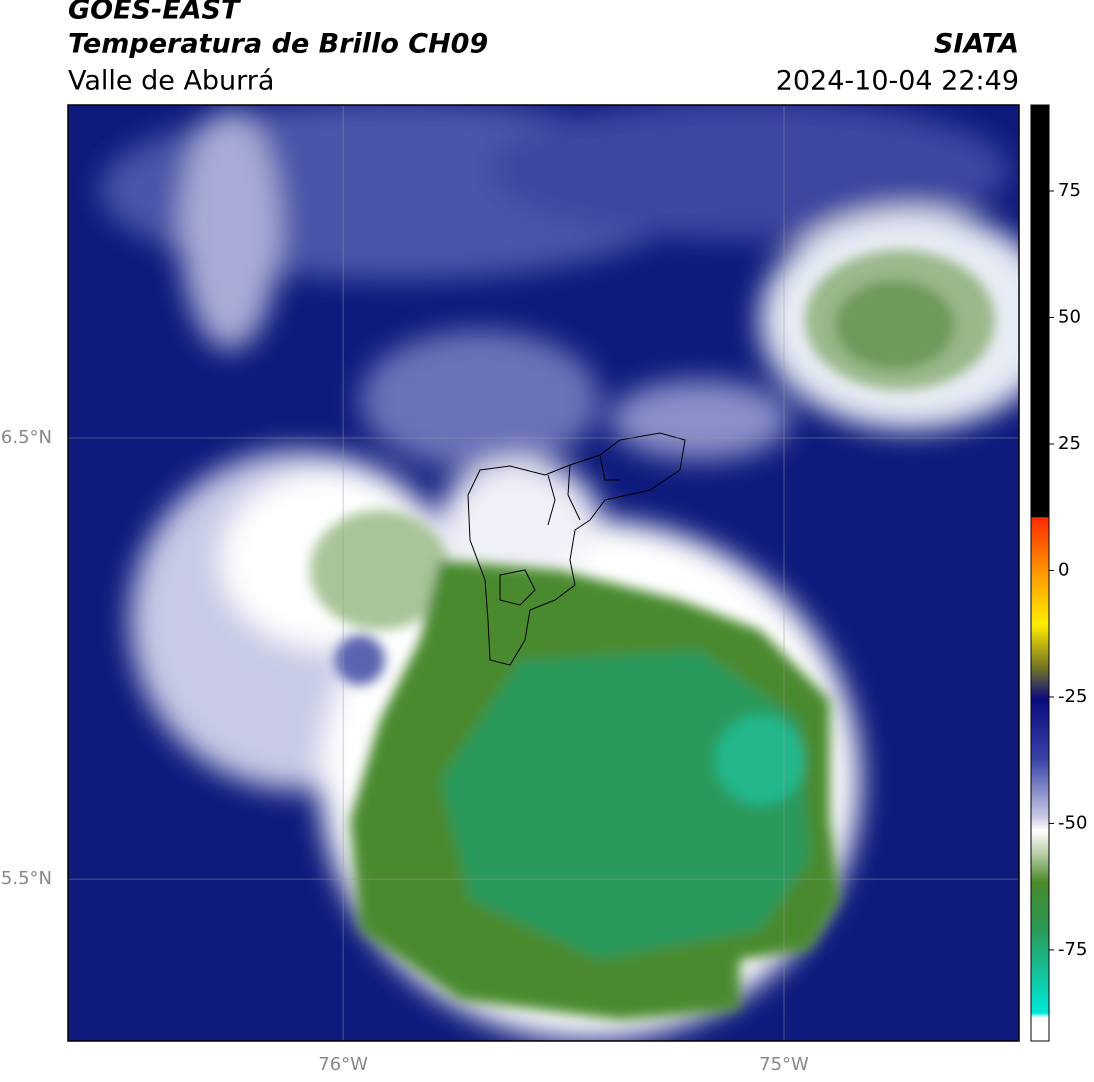  Describe the element at coordinates (1069, 190) in the screenshot. I see `colorbar-tick-label: 75` at that location.